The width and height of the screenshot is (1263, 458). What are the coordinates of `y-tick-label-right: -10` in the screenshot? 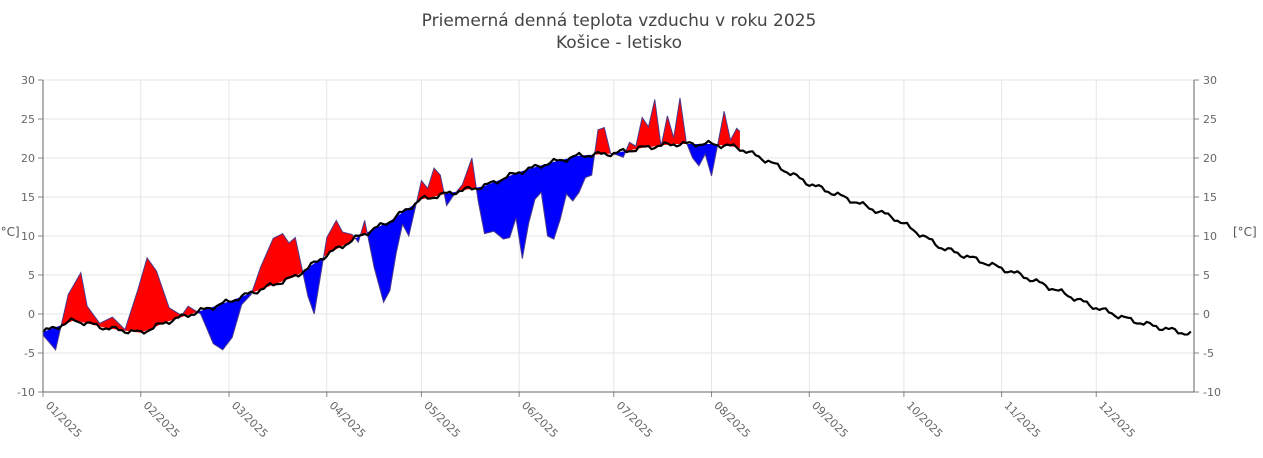 It's located at (1212, 392).